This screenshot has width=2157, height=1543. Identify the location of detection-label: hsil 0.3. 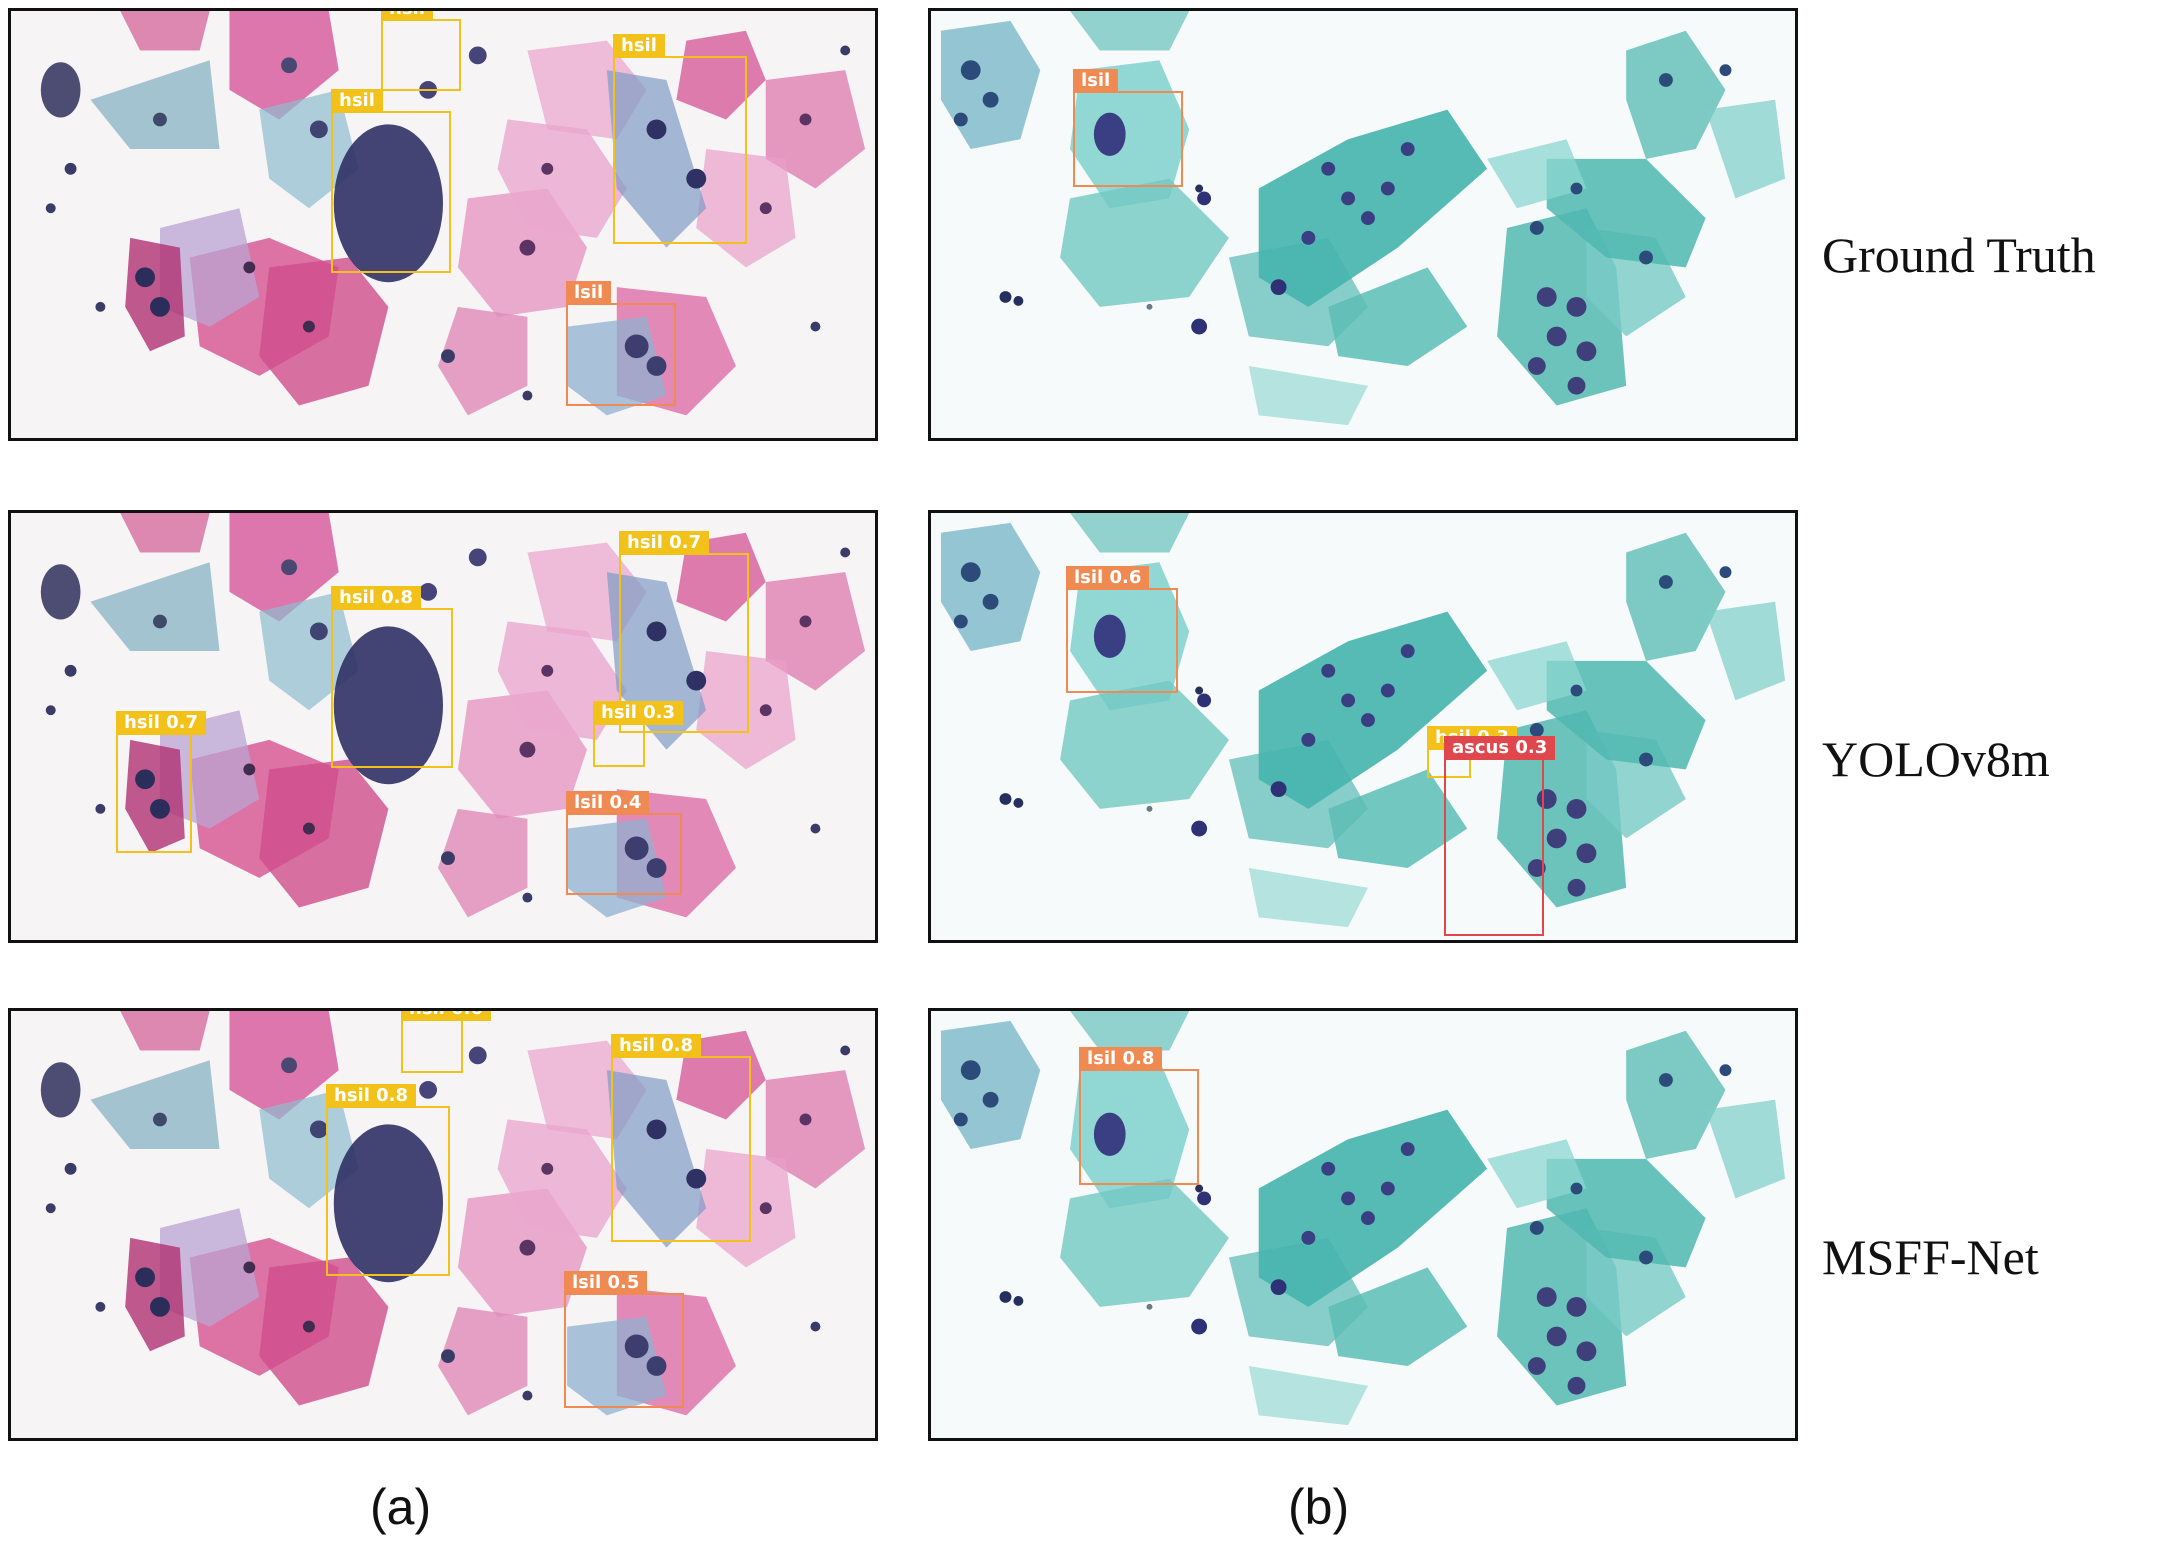
(638, 713).